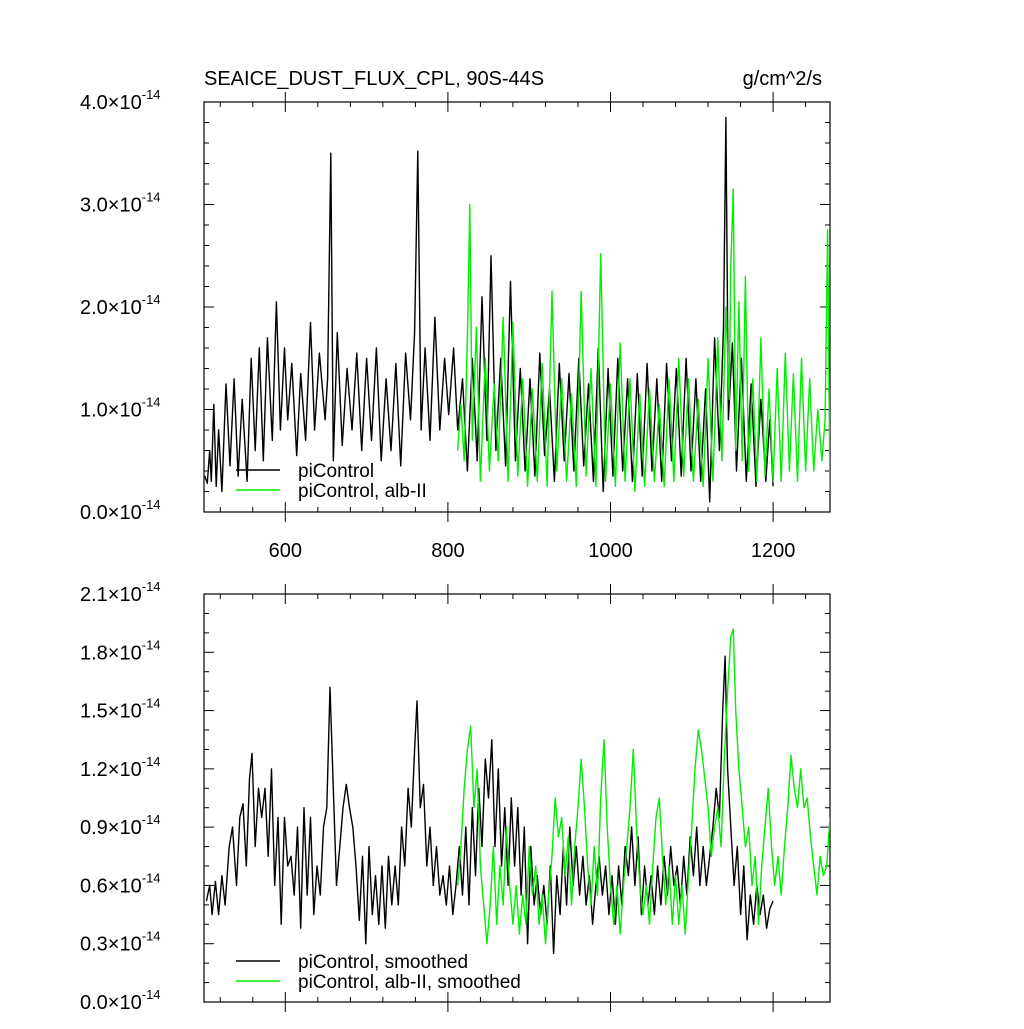 The height and width of the screenshot is (1029, 1024). What do you see at coordinates (120, 408) in the screenshot?
I see `y-tick-label: 1.0×10⁻¹⁴` at bounding box center [120, 408].